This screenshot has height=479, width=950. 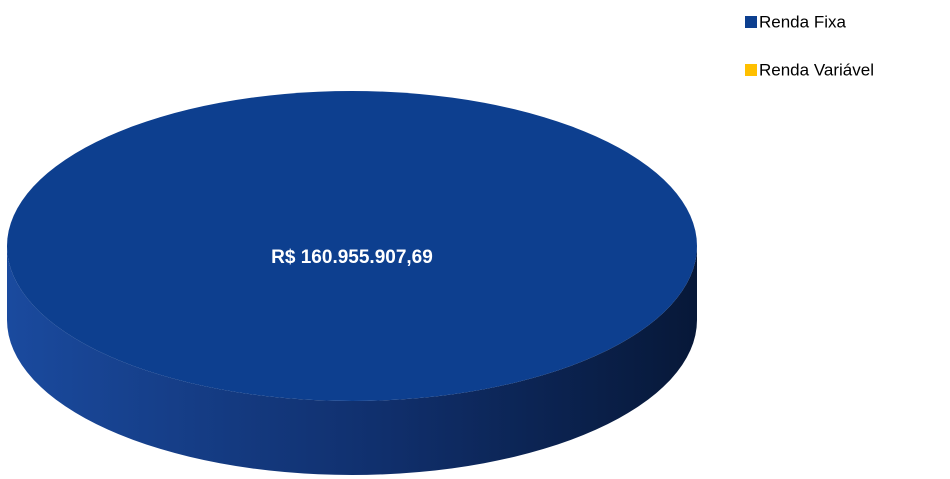 I want to click on legend-label: Renda Fixa, so click(x=802, y=21).